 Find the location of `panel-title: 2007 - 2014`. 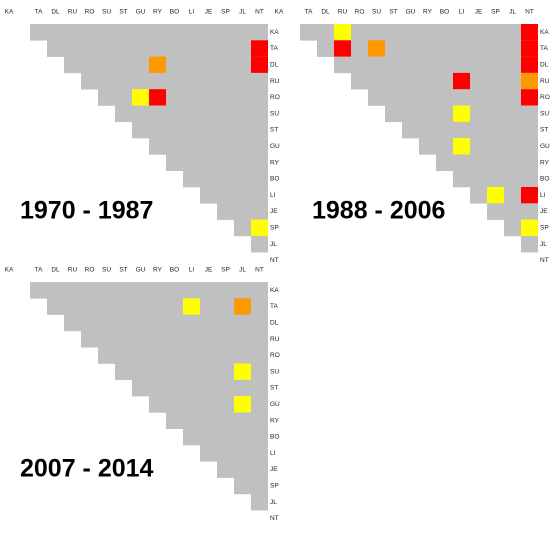

panel-title: 2007 - 2014 is located at coordinates (87, 469).